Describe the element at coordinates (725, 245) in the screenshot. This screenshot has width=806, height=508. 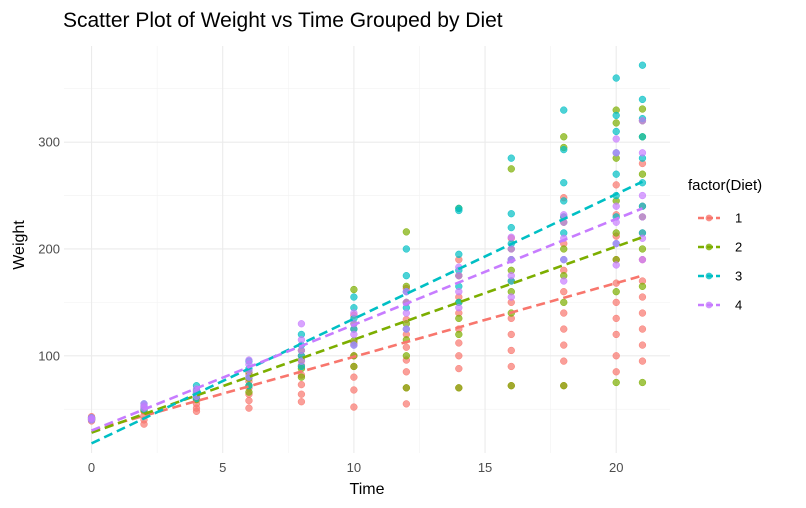
I see `legend: factor(Diet) 1 2 3 4` at that location.